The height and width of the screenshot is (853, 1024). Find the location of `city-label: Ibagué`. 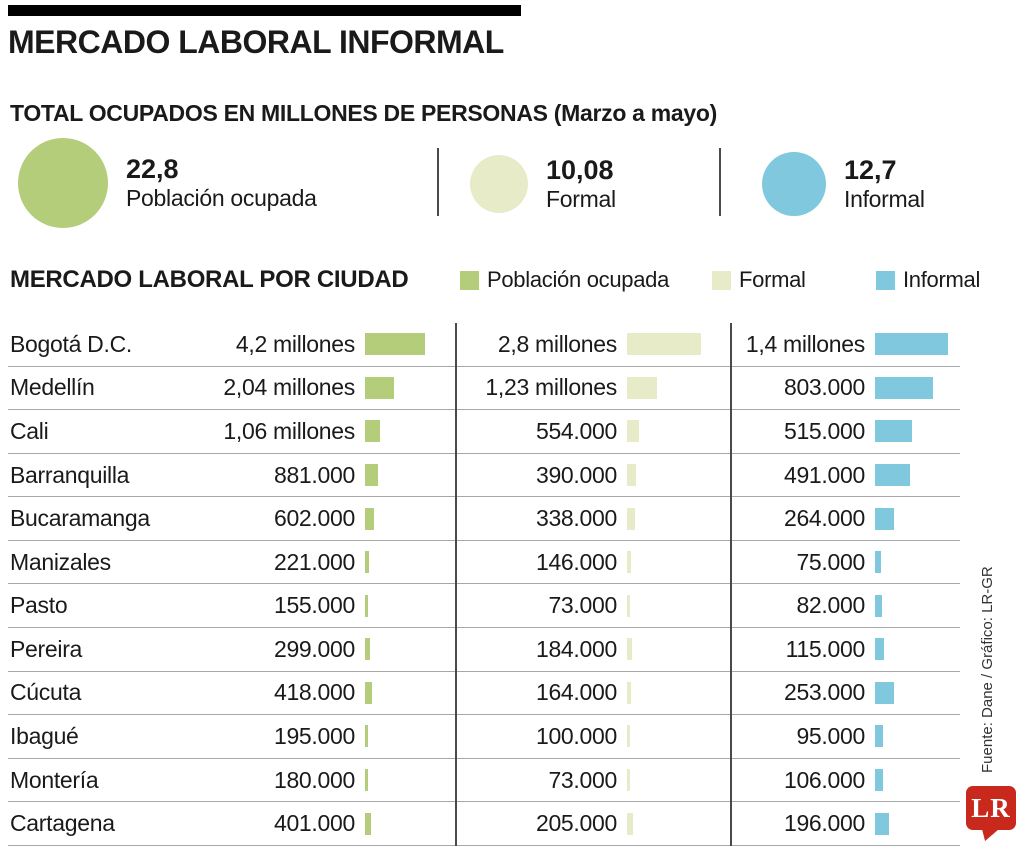

city-label: Ibagué is located at coordinates (44, 735).